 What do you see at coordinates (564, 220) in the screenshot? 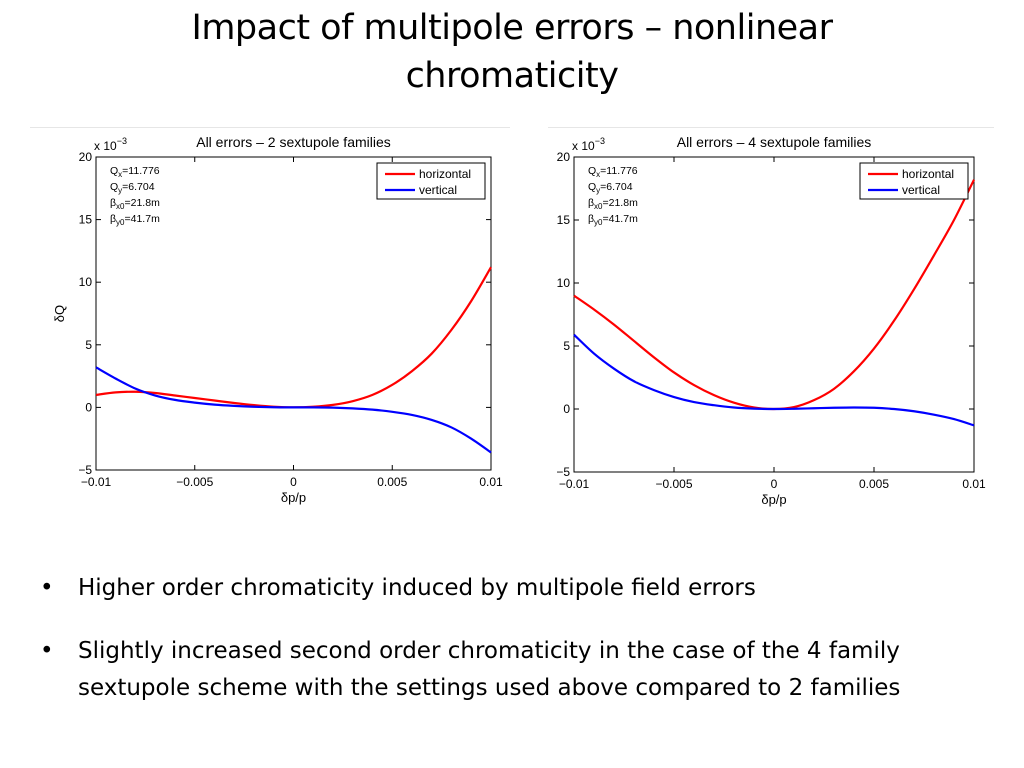
I see `chart-4-families-ytick-label: 15` at bounding box center [564, 220].